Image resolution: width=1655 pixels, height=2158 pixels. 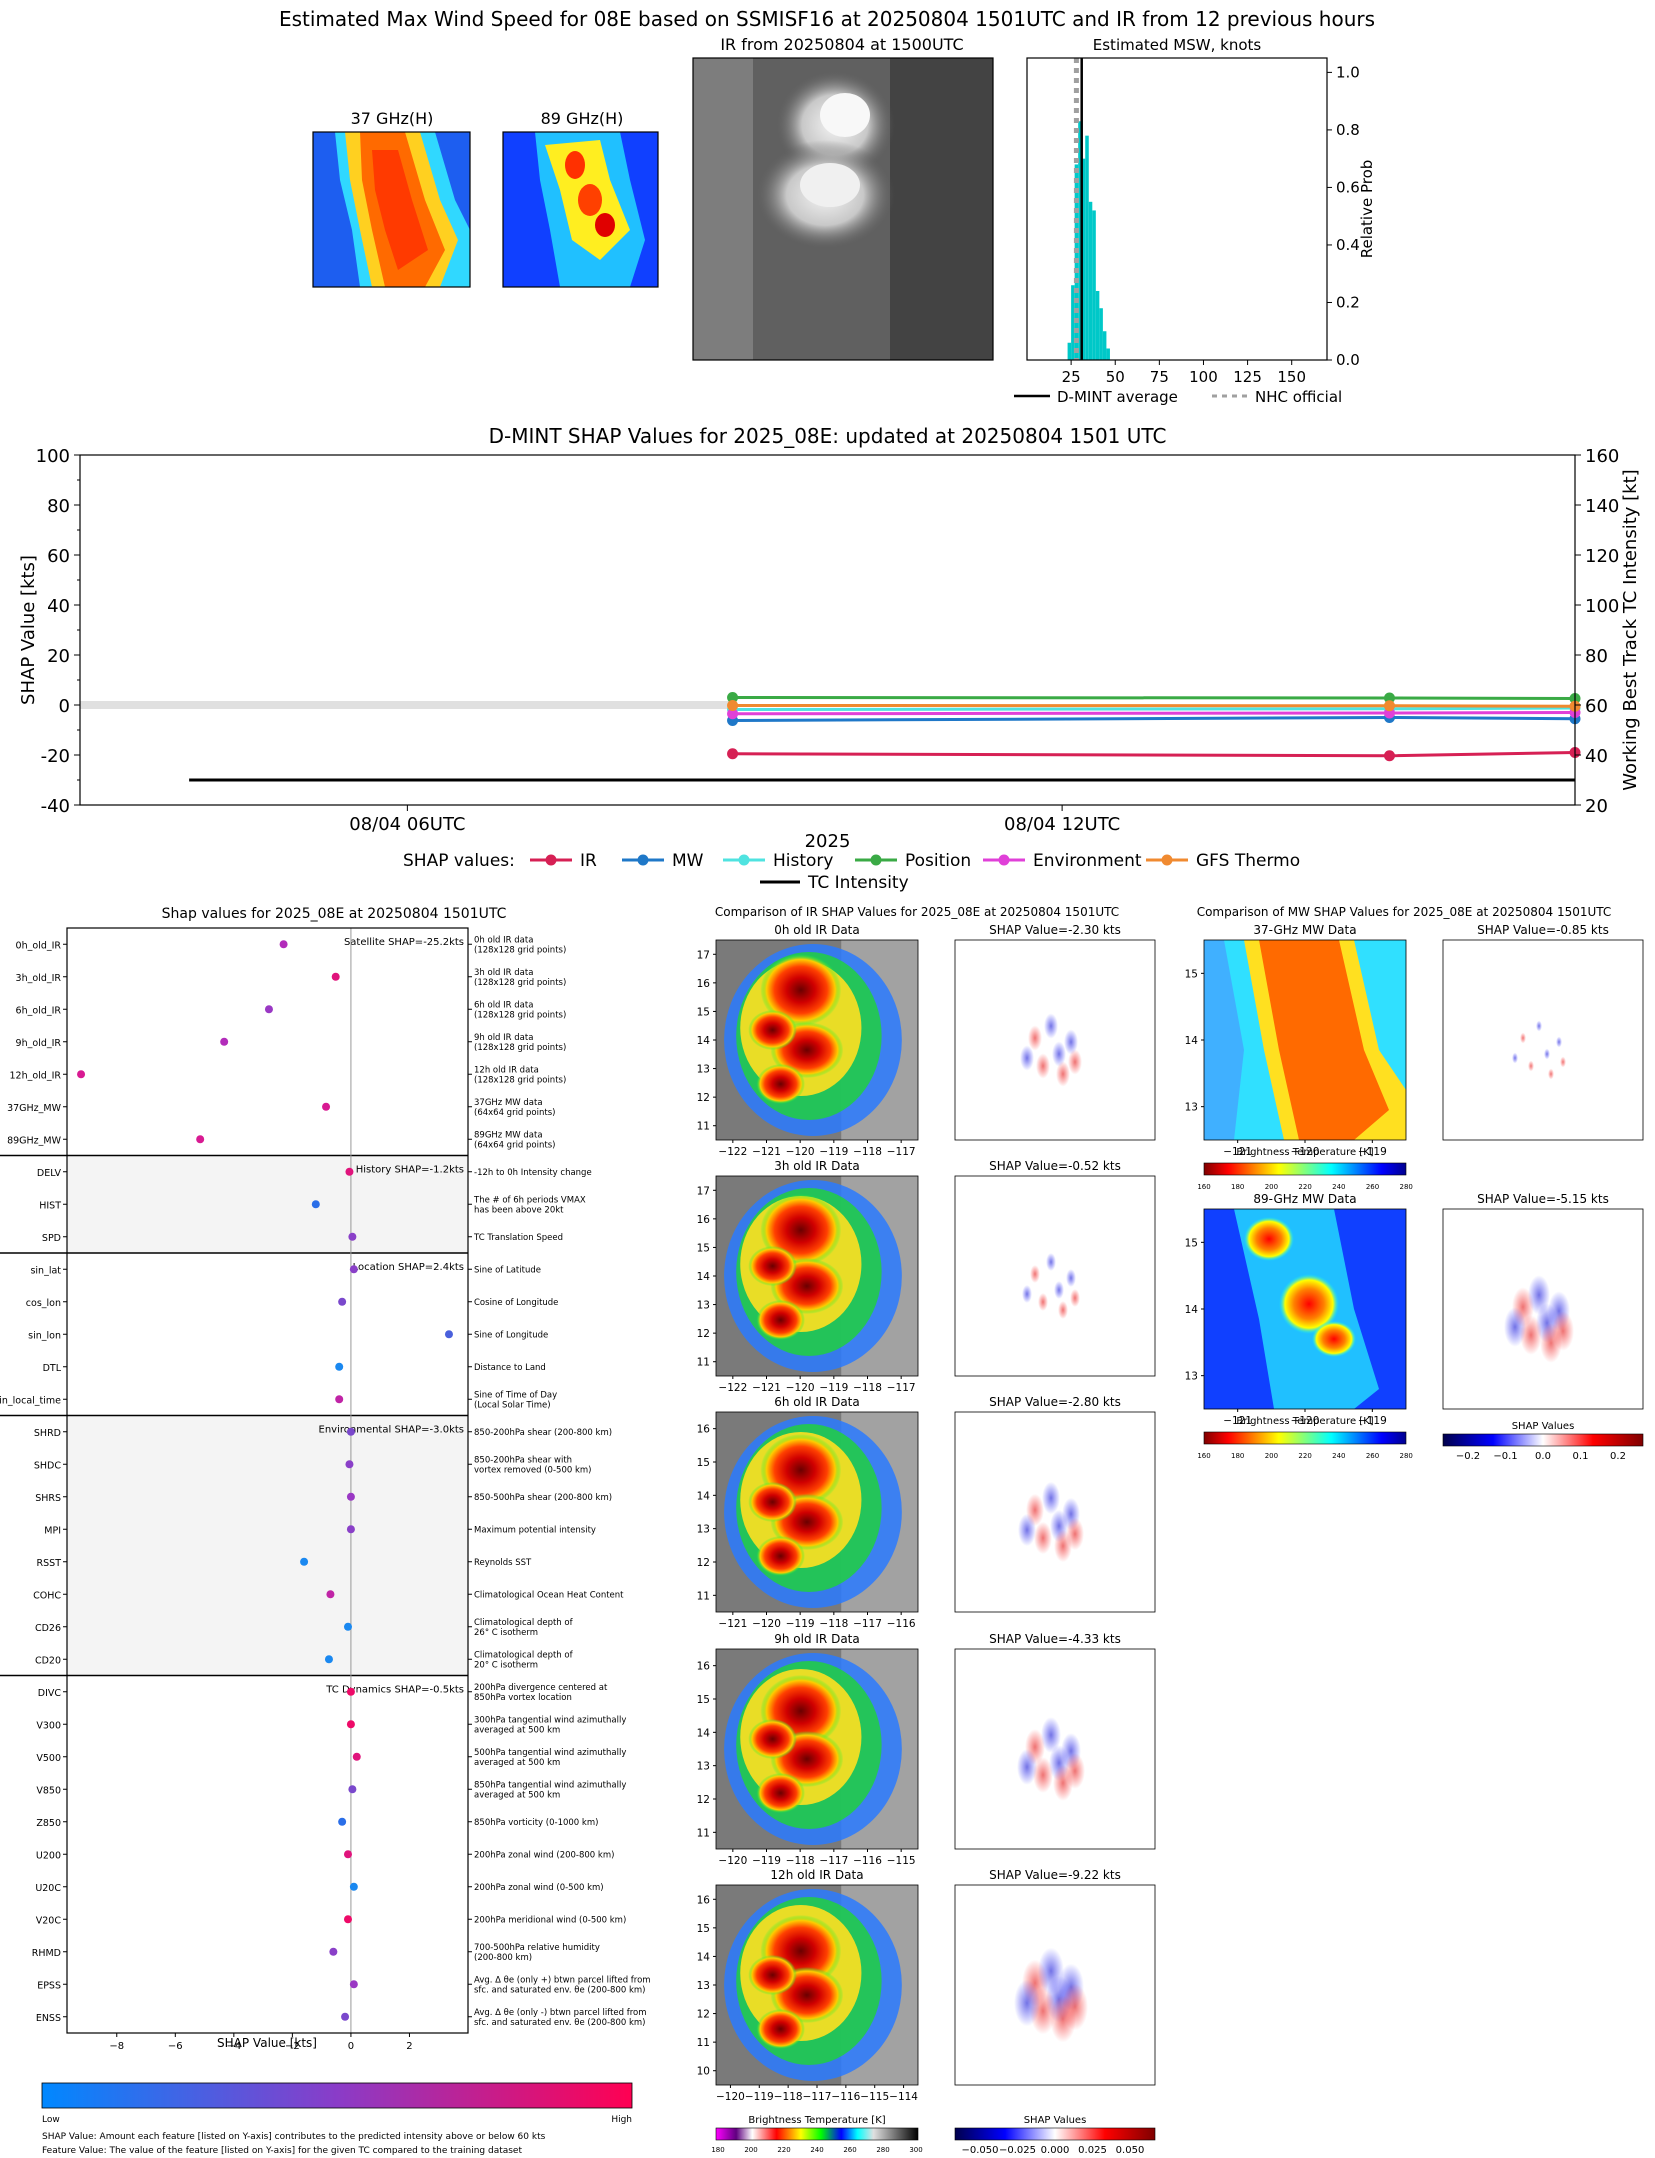 What do you see at coordinates (391, 209) in the screenshot?
I see `thumb-37-image` at bounding box center [391, 209].